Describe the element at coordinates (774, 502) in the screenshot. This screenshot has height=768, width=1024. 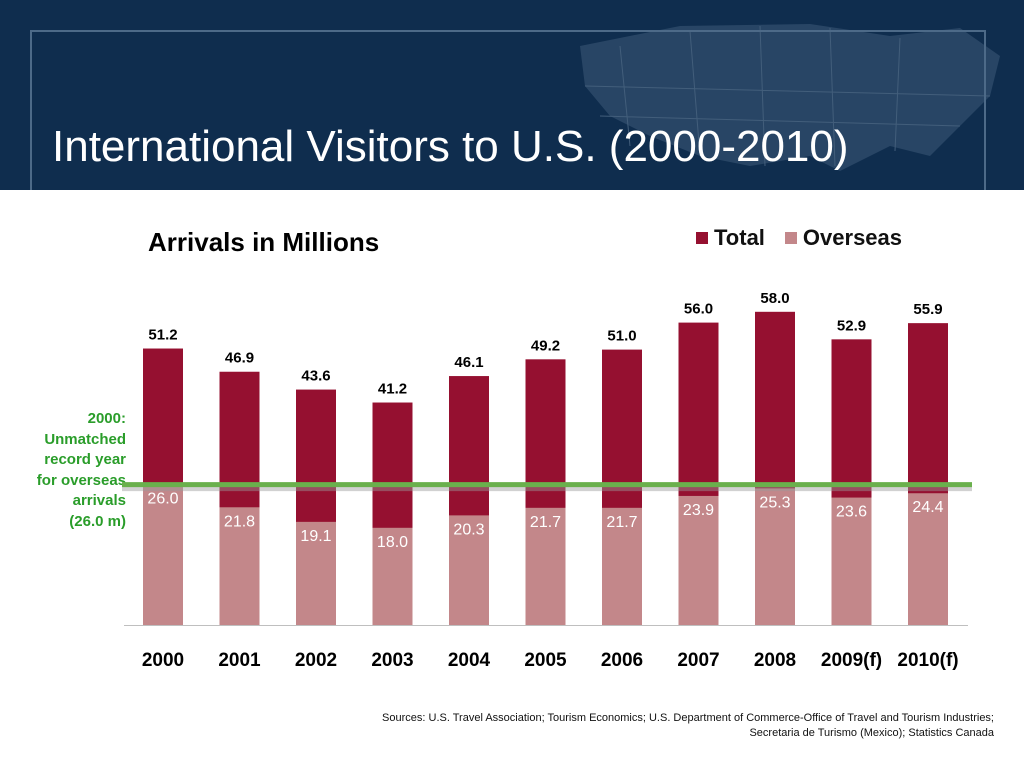
I see `overseas-label-2008: 25.3` at that location.